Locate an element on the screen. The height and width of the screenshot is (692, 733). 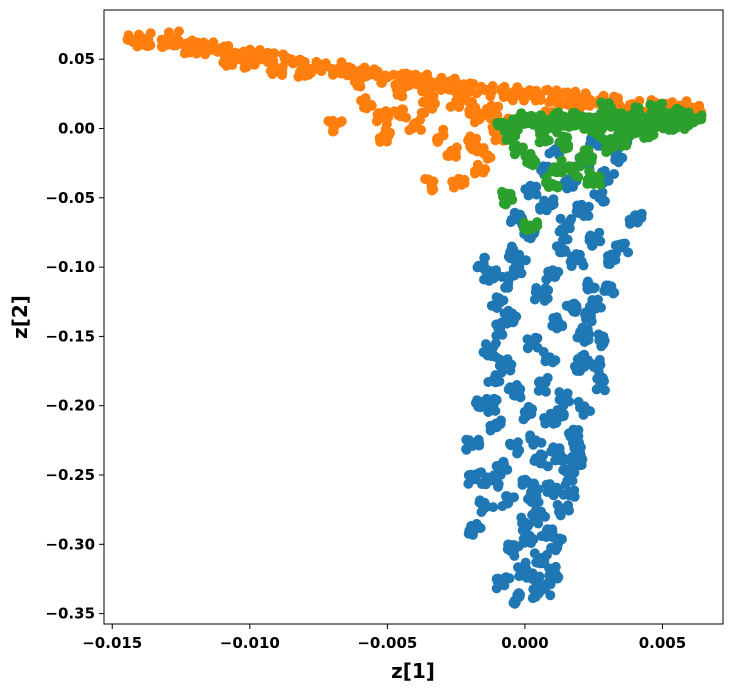
y-tick-label: −0.25 is located at coordinates (70, 475).